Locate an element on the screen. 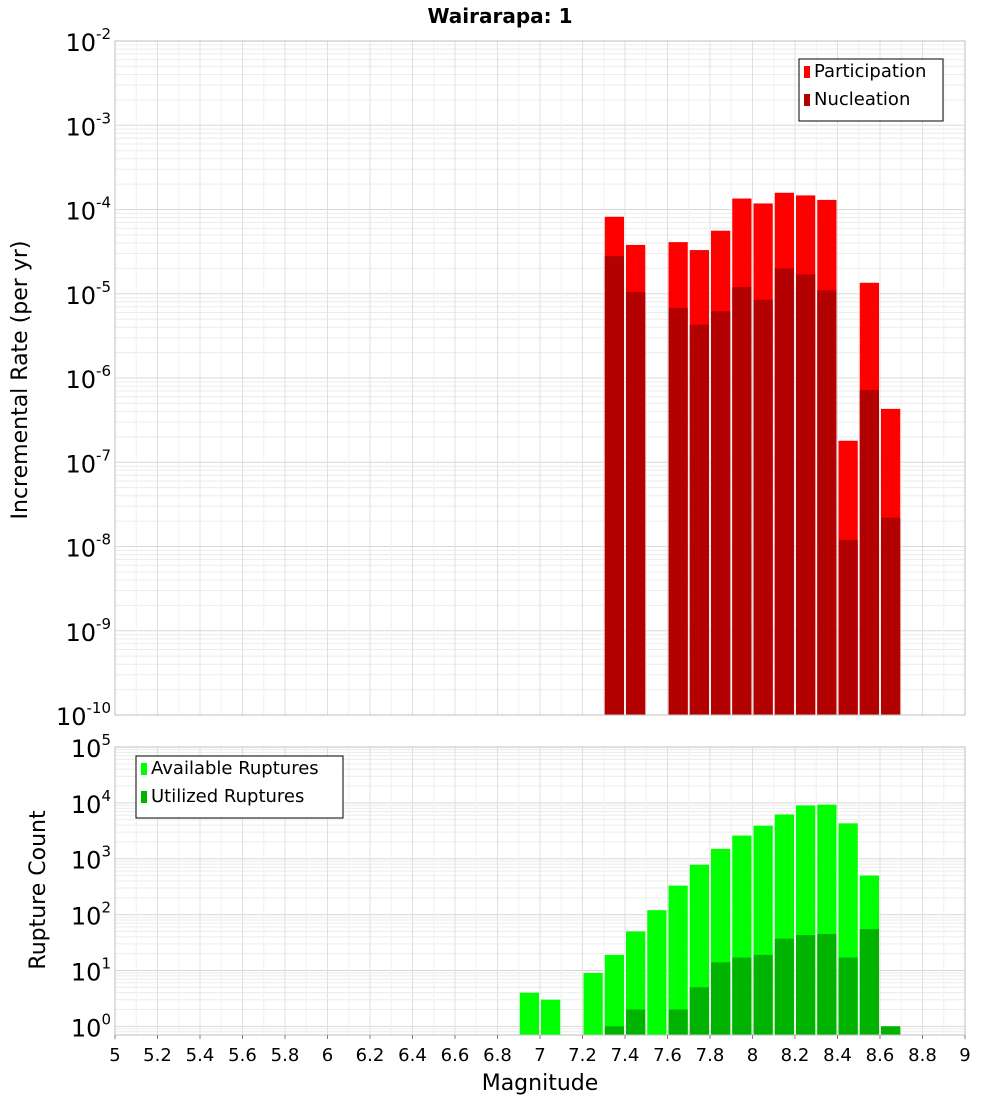 Image resolution: width=1000 pixels, height=1100 pixels. x-tick-label: 6.2 is located at coordinates (370, 1055).